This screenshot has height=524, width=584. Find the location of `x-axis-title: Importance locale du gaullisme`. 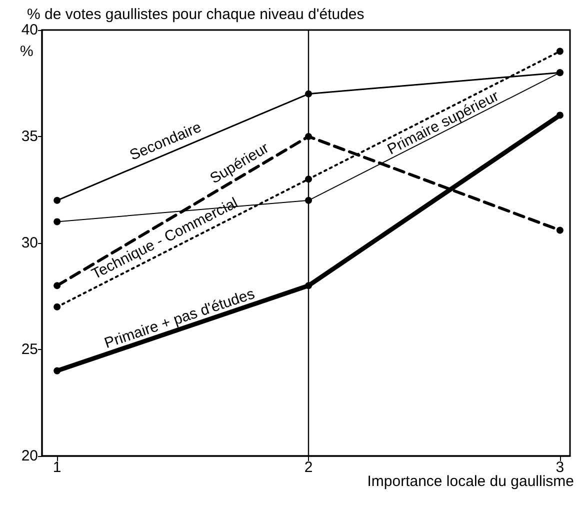

x-axis-title: Importance locale du gaullisme is located at coordinates (470, 481).